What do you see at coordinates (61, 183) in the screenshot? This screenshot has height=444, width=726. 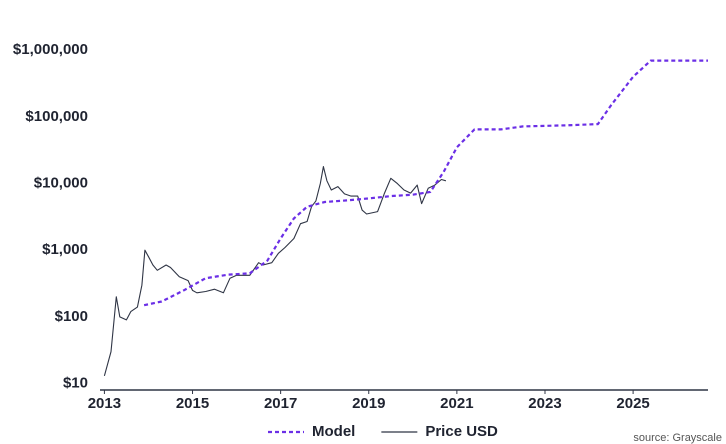 I see `y-tick-label: $10,000` at bounding box center [61, 183].